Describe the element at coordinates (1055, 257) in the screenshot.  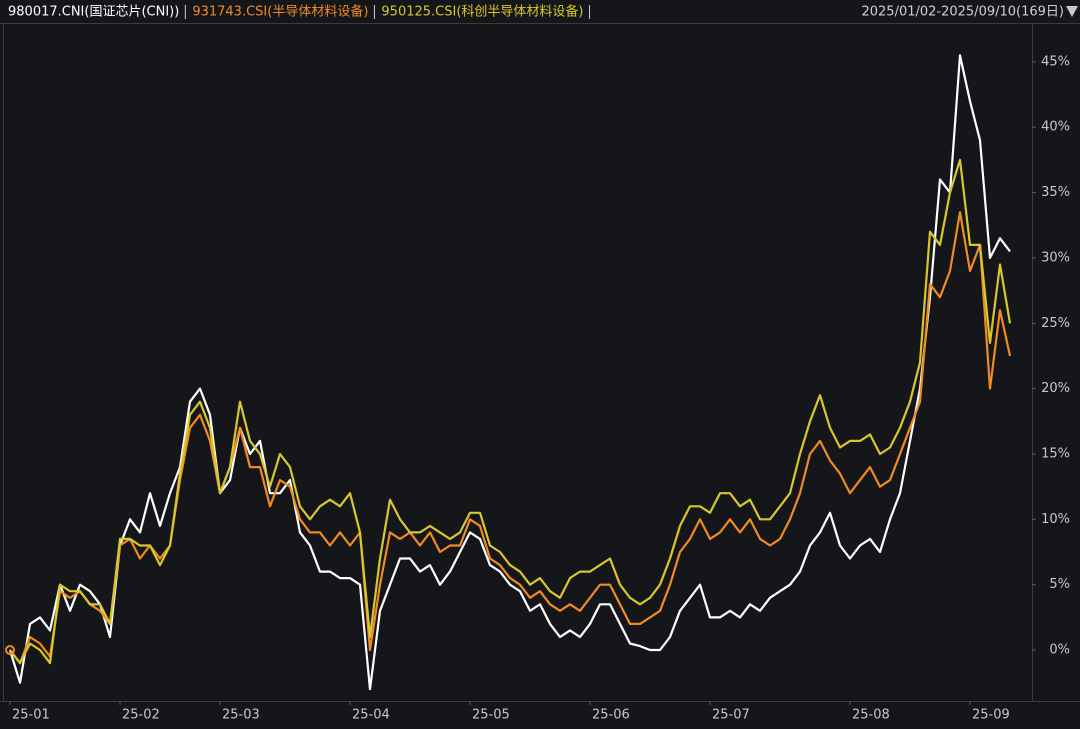
I see `y-tick-label: 30%` at that location.